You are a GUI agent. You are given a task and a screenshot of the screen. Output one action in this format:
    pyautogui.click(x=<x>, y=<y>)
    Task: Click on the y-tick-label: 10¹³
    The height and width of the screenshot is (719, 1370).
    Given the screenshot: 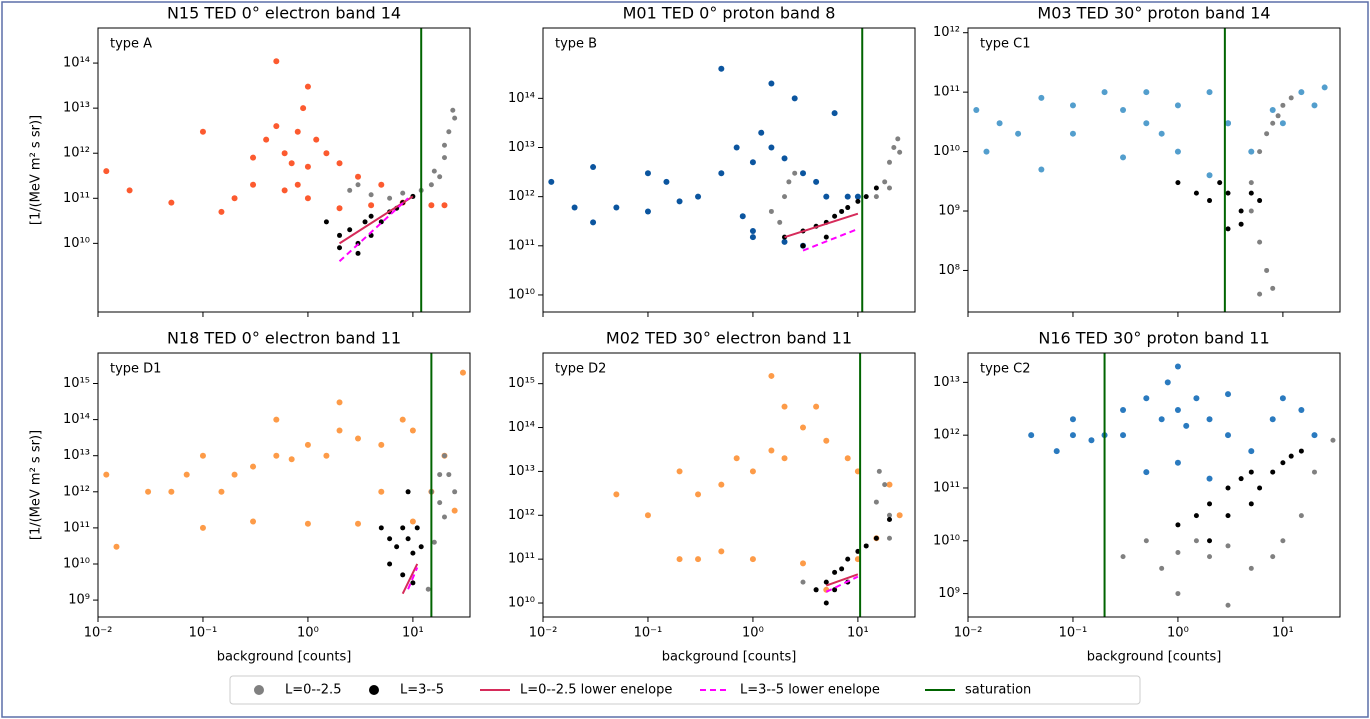 What is the action you would take?
    pyautogui.click(x=76, y=108)
    